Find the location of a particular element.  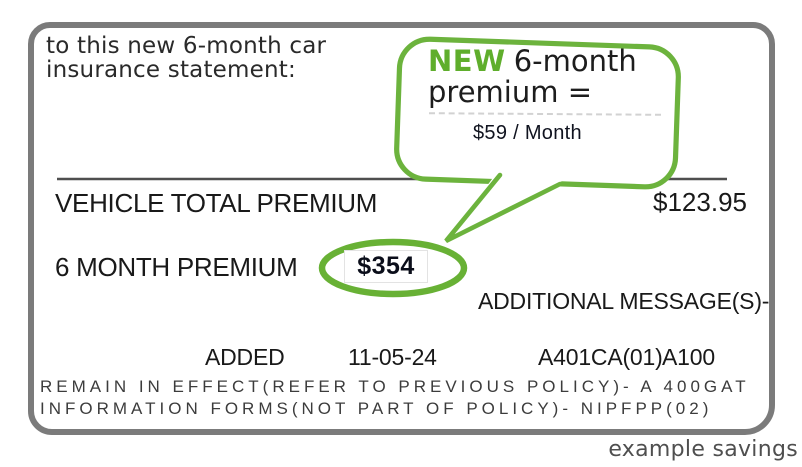

six-month-premium-value: $354 is located at coordinates (386, 266).